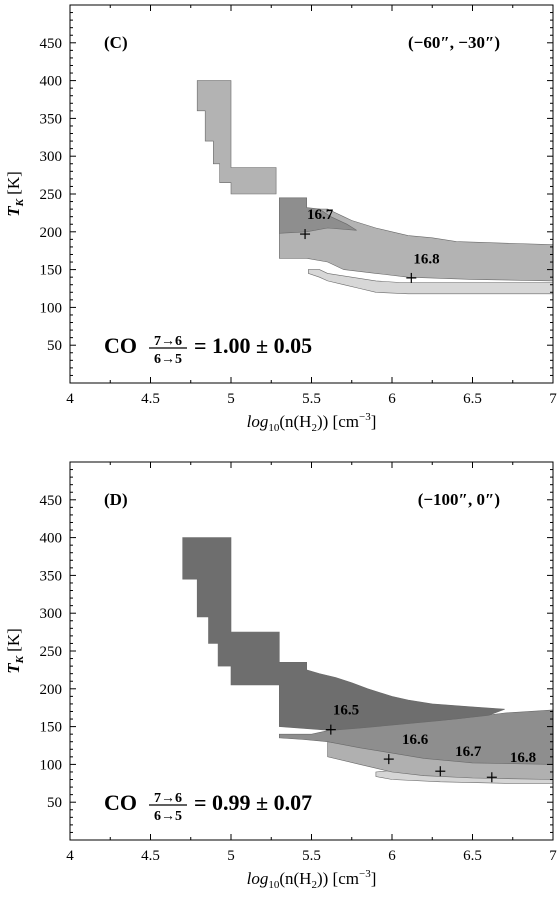  I want to click on contour-label: 16.5, so click(346, 711).